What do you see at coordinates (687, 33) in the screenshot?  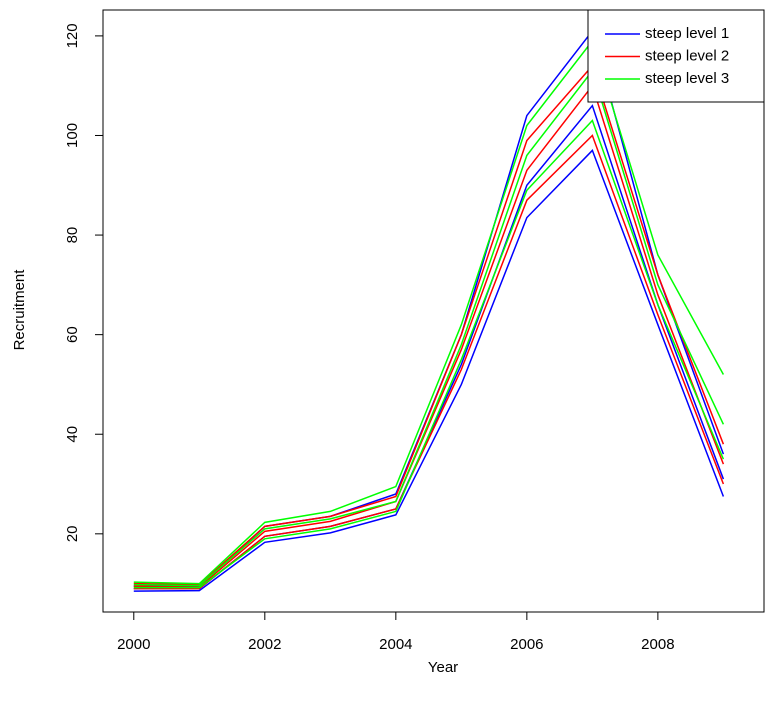 I see `legend-label: steep level 1` at bounding box center [687, 33].